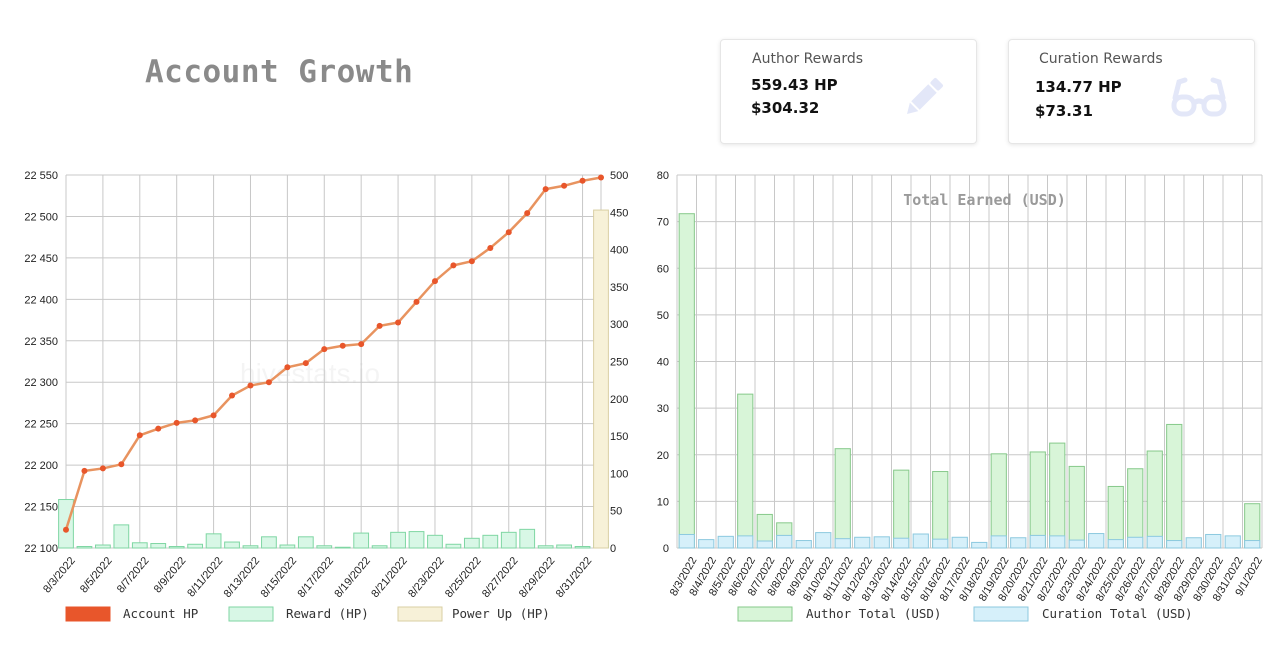 The height and width of the screenshot is (649, 1280). What do you see at coordinates (785, 108) in the screenshot?
I see `author-rewards-usd: $304.32` at bounding box center [785, 108].